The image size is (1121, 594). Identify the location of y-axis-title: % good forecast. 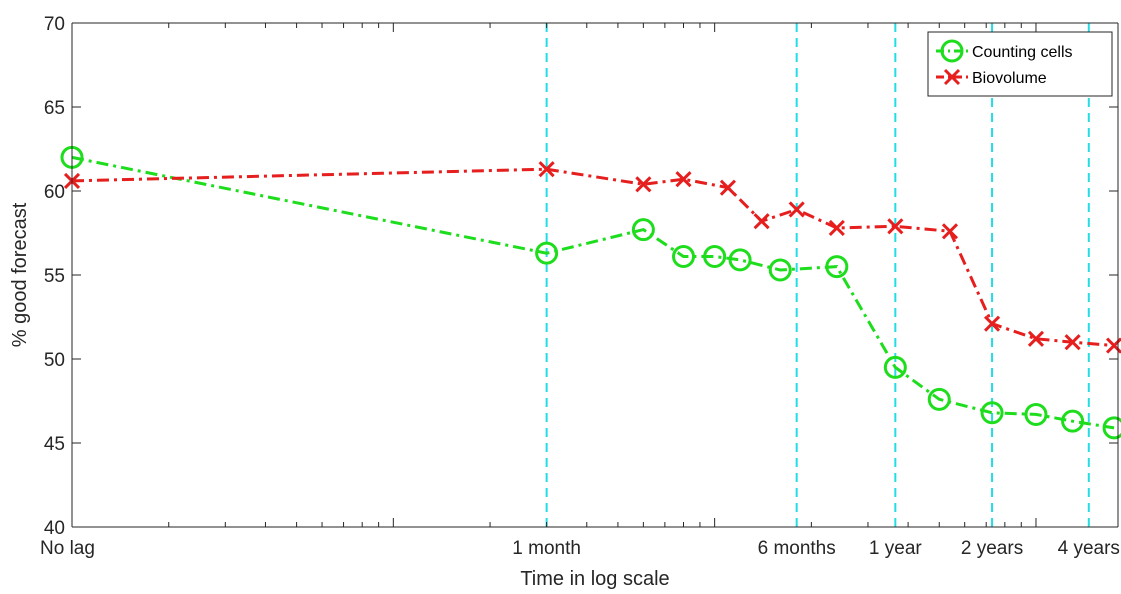
(20, 274).